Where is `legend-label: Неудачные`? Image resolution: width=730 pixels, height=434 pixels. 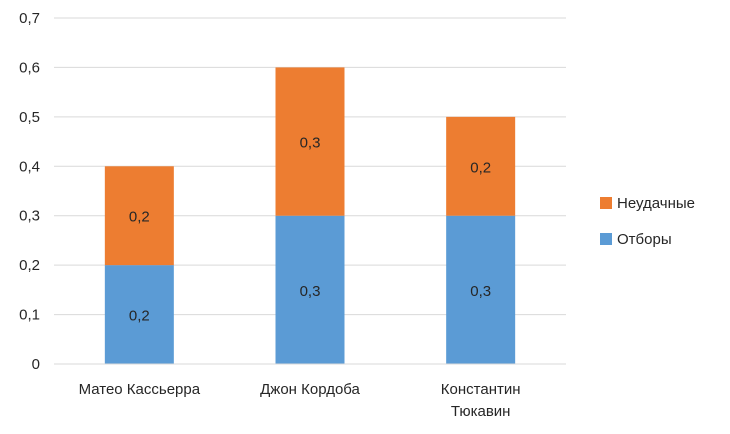 legend-label: Неудачные is located at coordinates (656, 203).